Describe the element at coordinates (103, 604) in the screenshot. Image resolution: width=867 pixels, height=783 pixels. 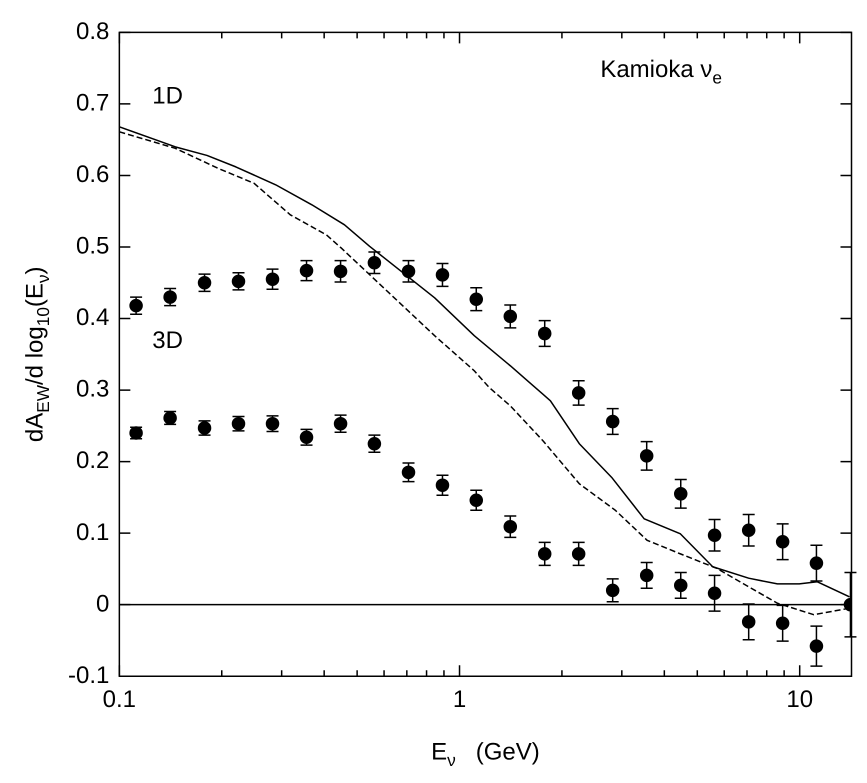
I see `y-tick-label: 0` at that location.